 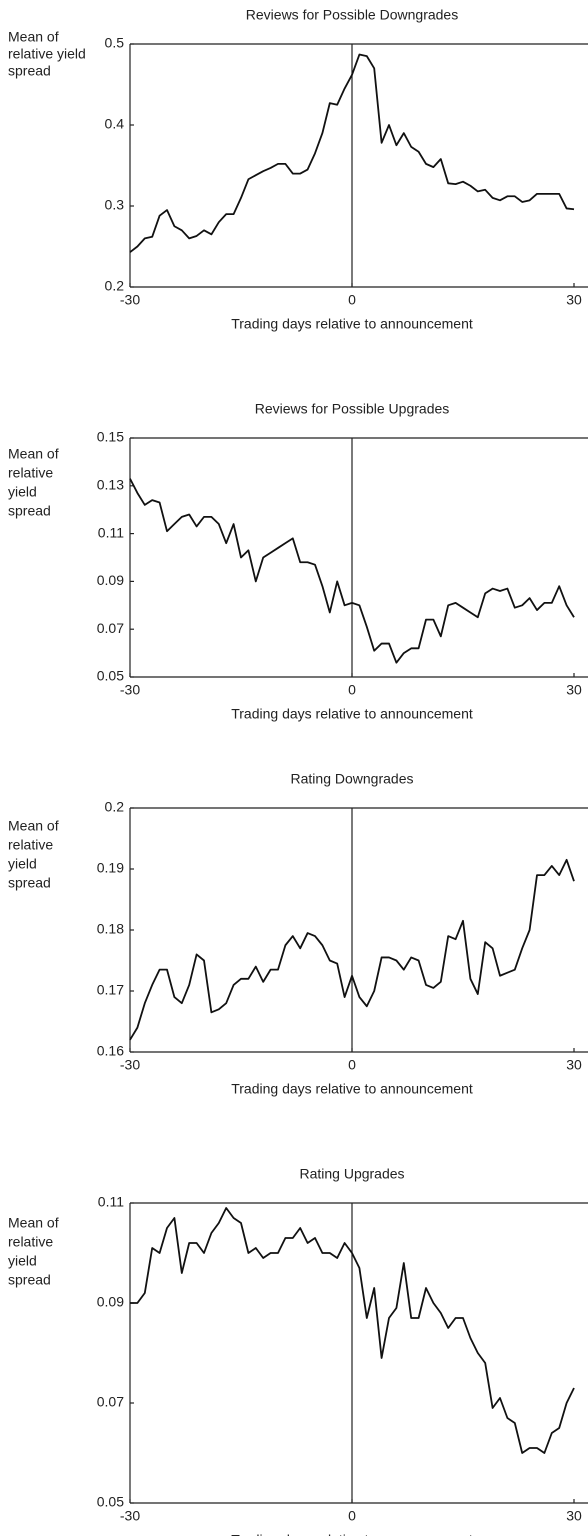 What do you see at coordinates (115, 205) in the screenshot?
I see `y-tick-label: 0.3` at bounding box center [115, 205].